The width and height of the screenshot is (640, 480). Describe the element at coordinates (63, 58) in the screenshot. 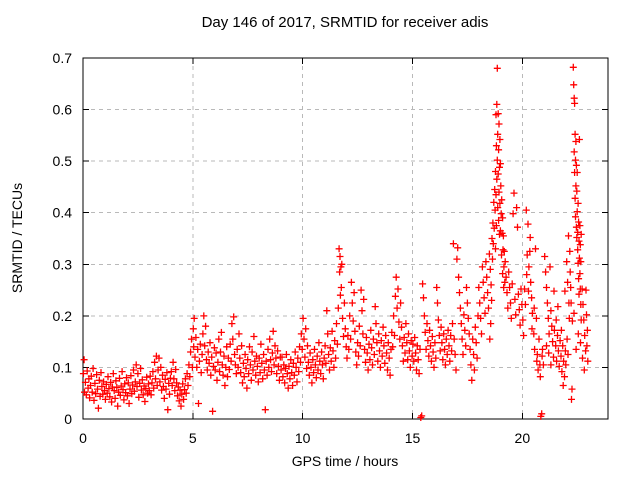

I see `y-tick-label: 0.7` at that location.